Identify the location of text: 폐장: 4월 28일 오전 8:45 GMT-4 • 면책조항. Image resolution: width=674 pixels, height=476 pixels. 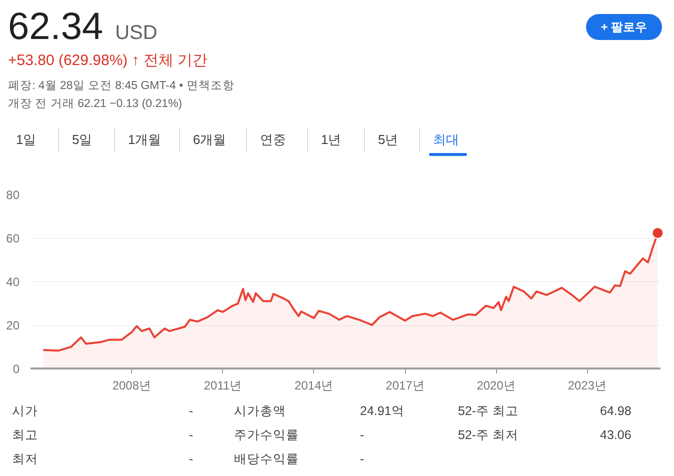
(121, 86).